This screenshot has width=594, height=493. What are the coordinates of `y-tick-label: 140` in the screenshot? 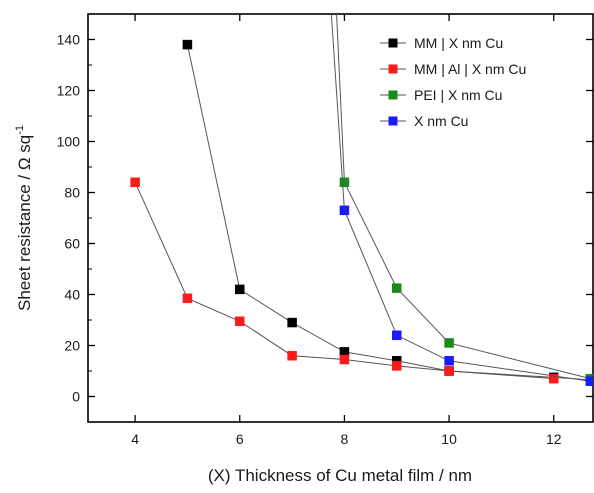 It's located at (69, 40).